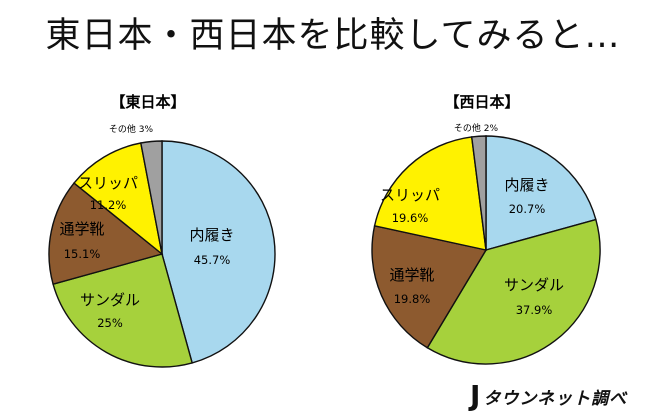 This screenshot has height=419, width=666. I want to click on logo-j-mark: J, so click(476, 395).